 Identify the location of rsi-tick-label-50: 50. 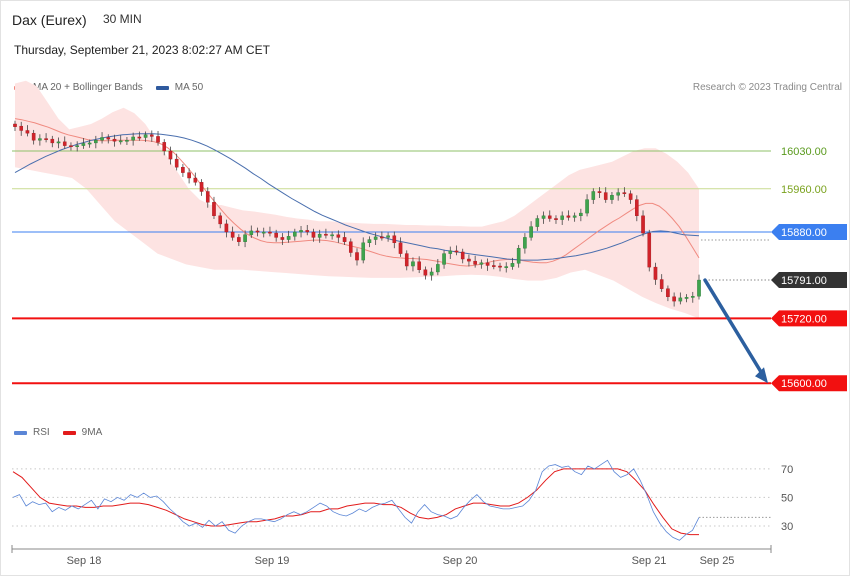
(787, 498).